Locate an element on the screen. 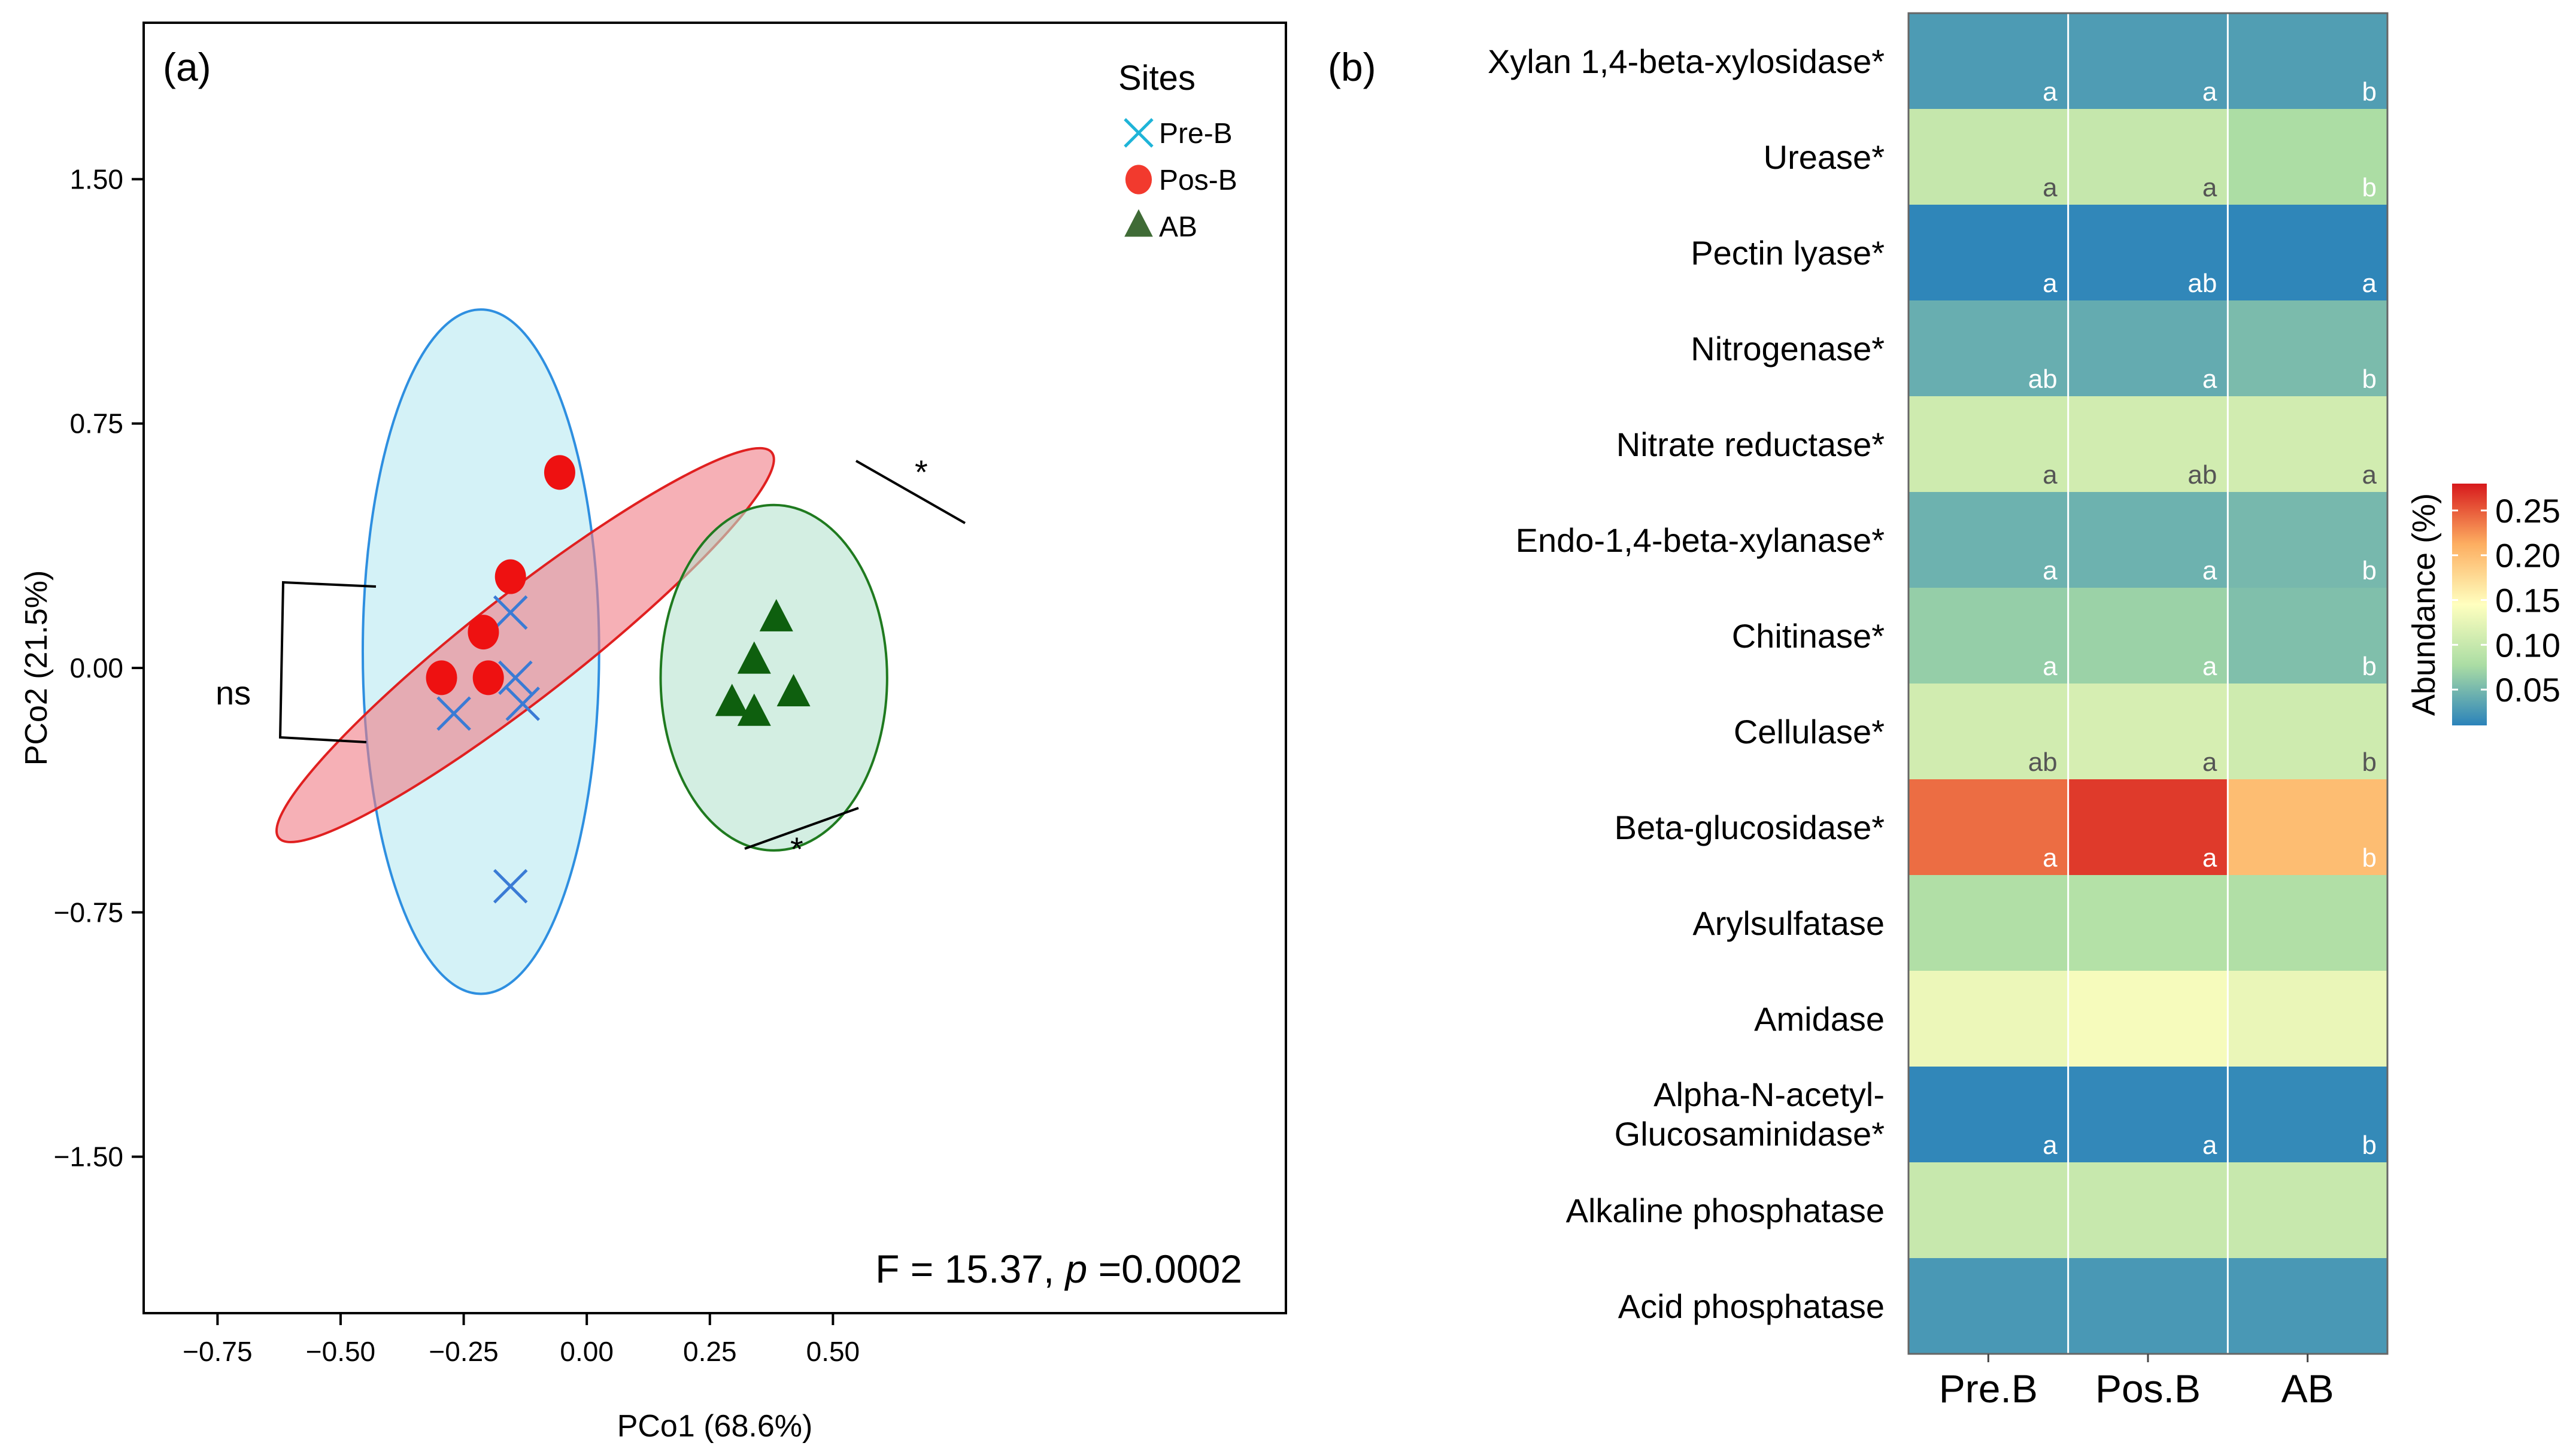  x-tick-label: −0.25 is located at coordinates (463, 1351).